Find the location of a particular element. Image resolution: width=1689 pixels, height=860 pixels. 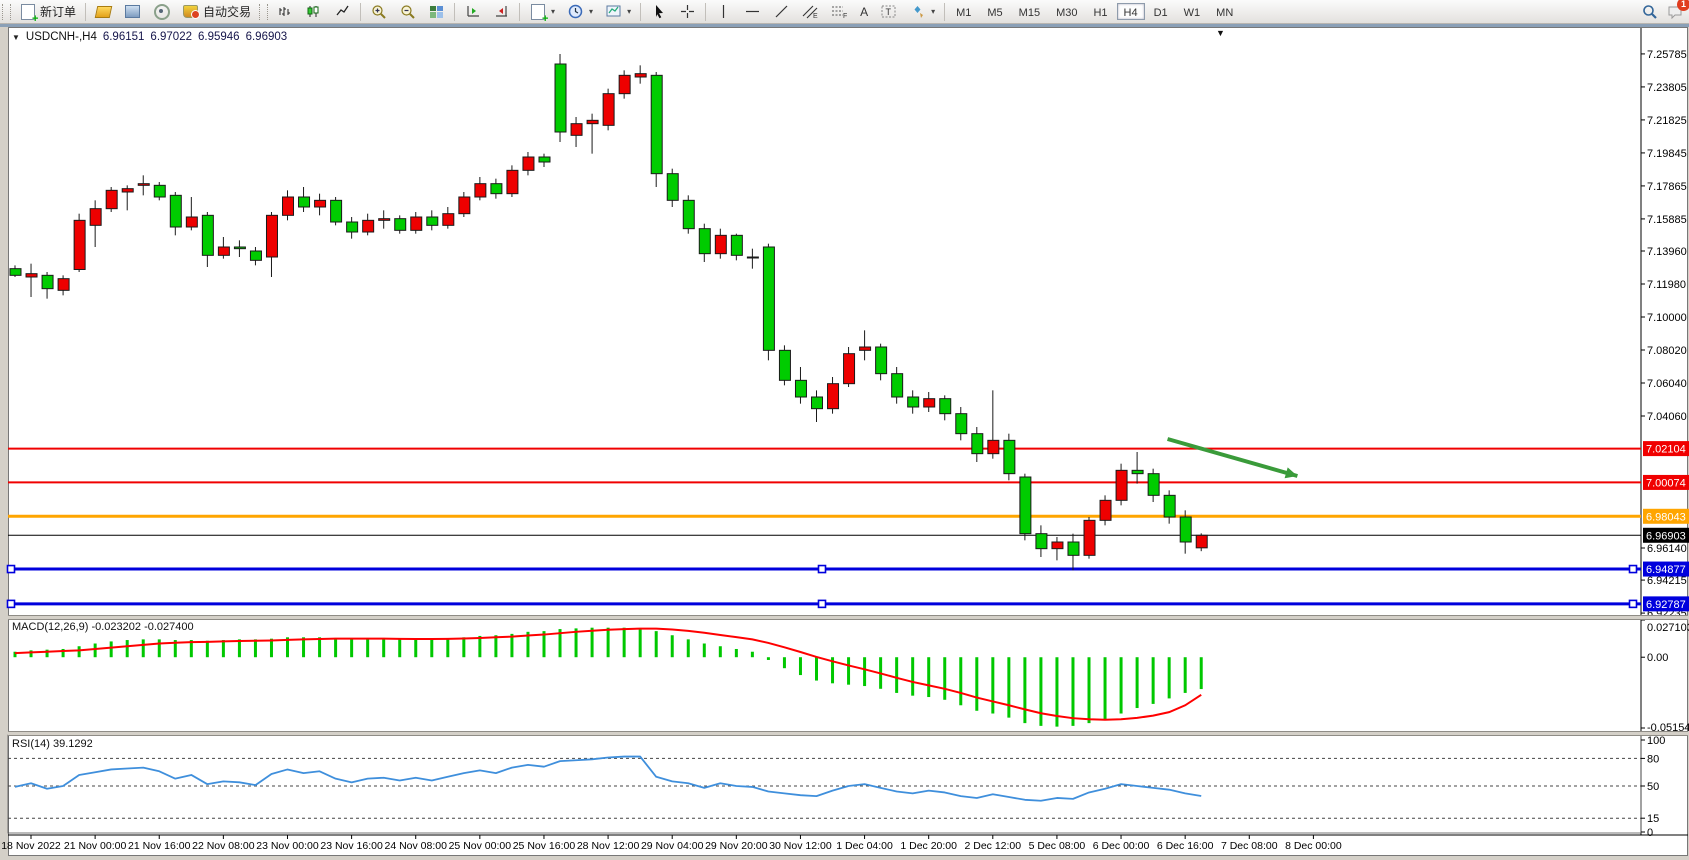

auto-trading-label: 自动交易 is located at coordinates (227, 12).